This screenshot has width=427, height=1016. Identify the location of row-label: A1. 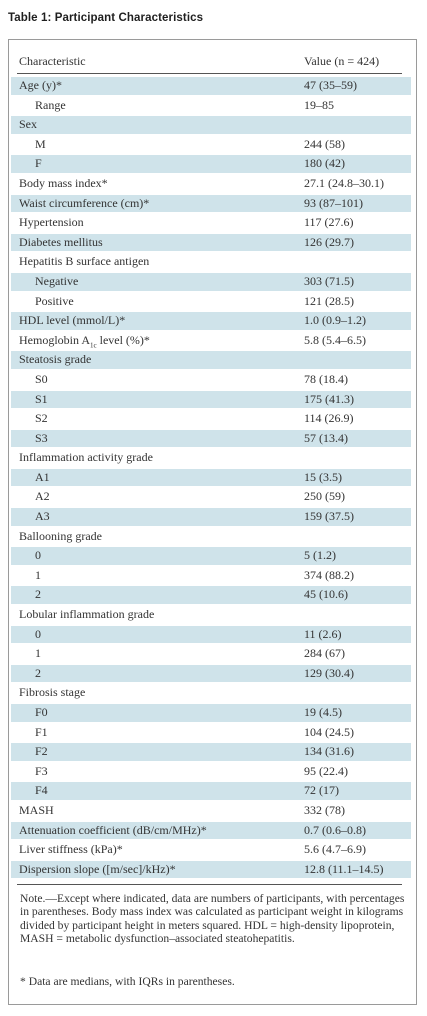
(42, 476).